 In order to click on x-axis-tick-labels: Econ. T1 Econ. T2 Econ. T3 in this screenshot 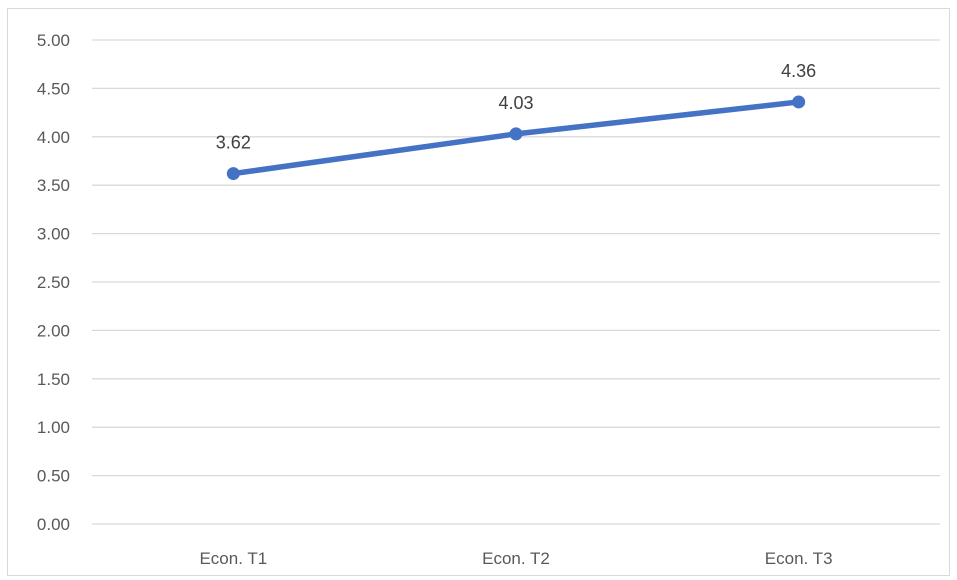, I will do `click(515, 558)`.